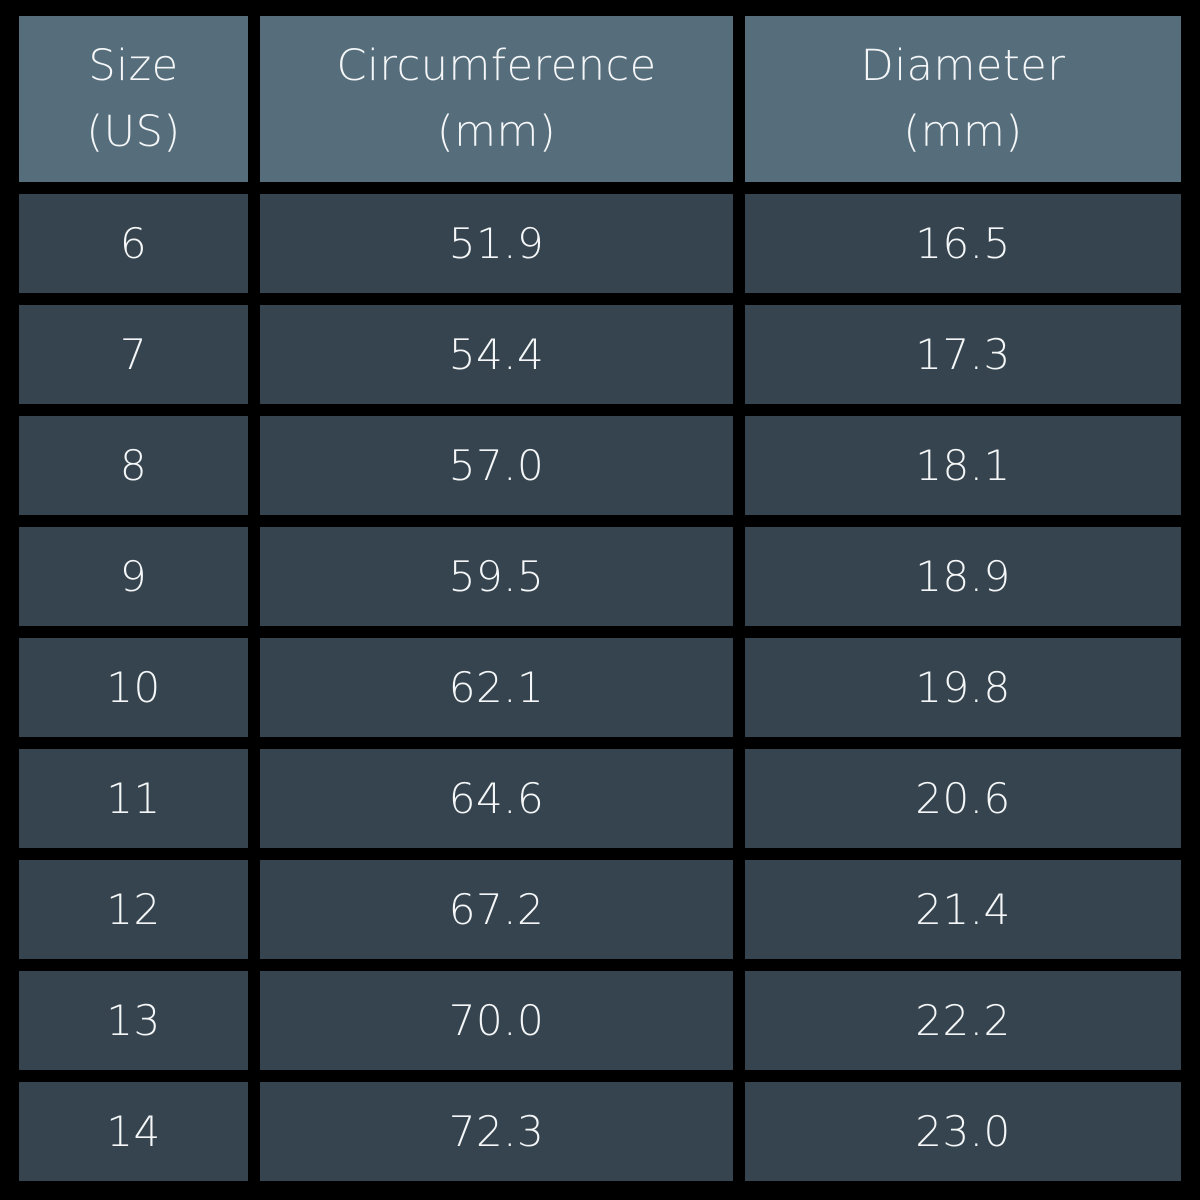 The image size is (1200, 1200). What do you see at coordinates (496, 132) in the screenshot?
I see `header-circumference-unit: (mm)` at bounding box center [496, 132].